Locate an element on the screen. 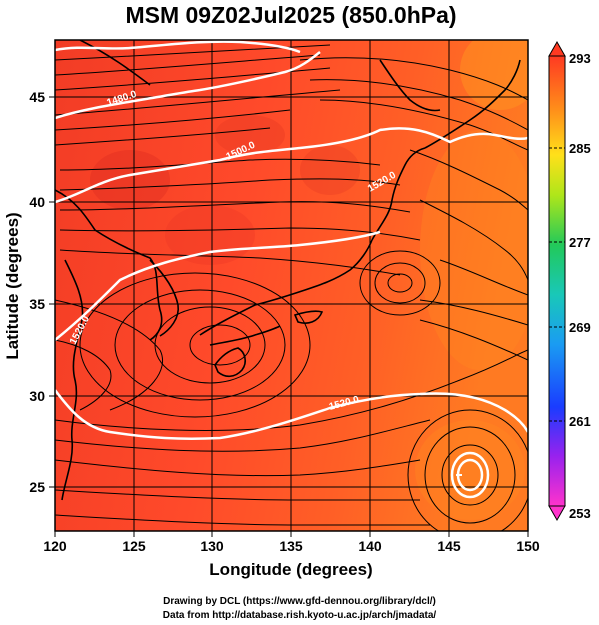 The width and height of the screenshot is (599, 625). x-tick-label: 135 is located at coordinates (291, 546).